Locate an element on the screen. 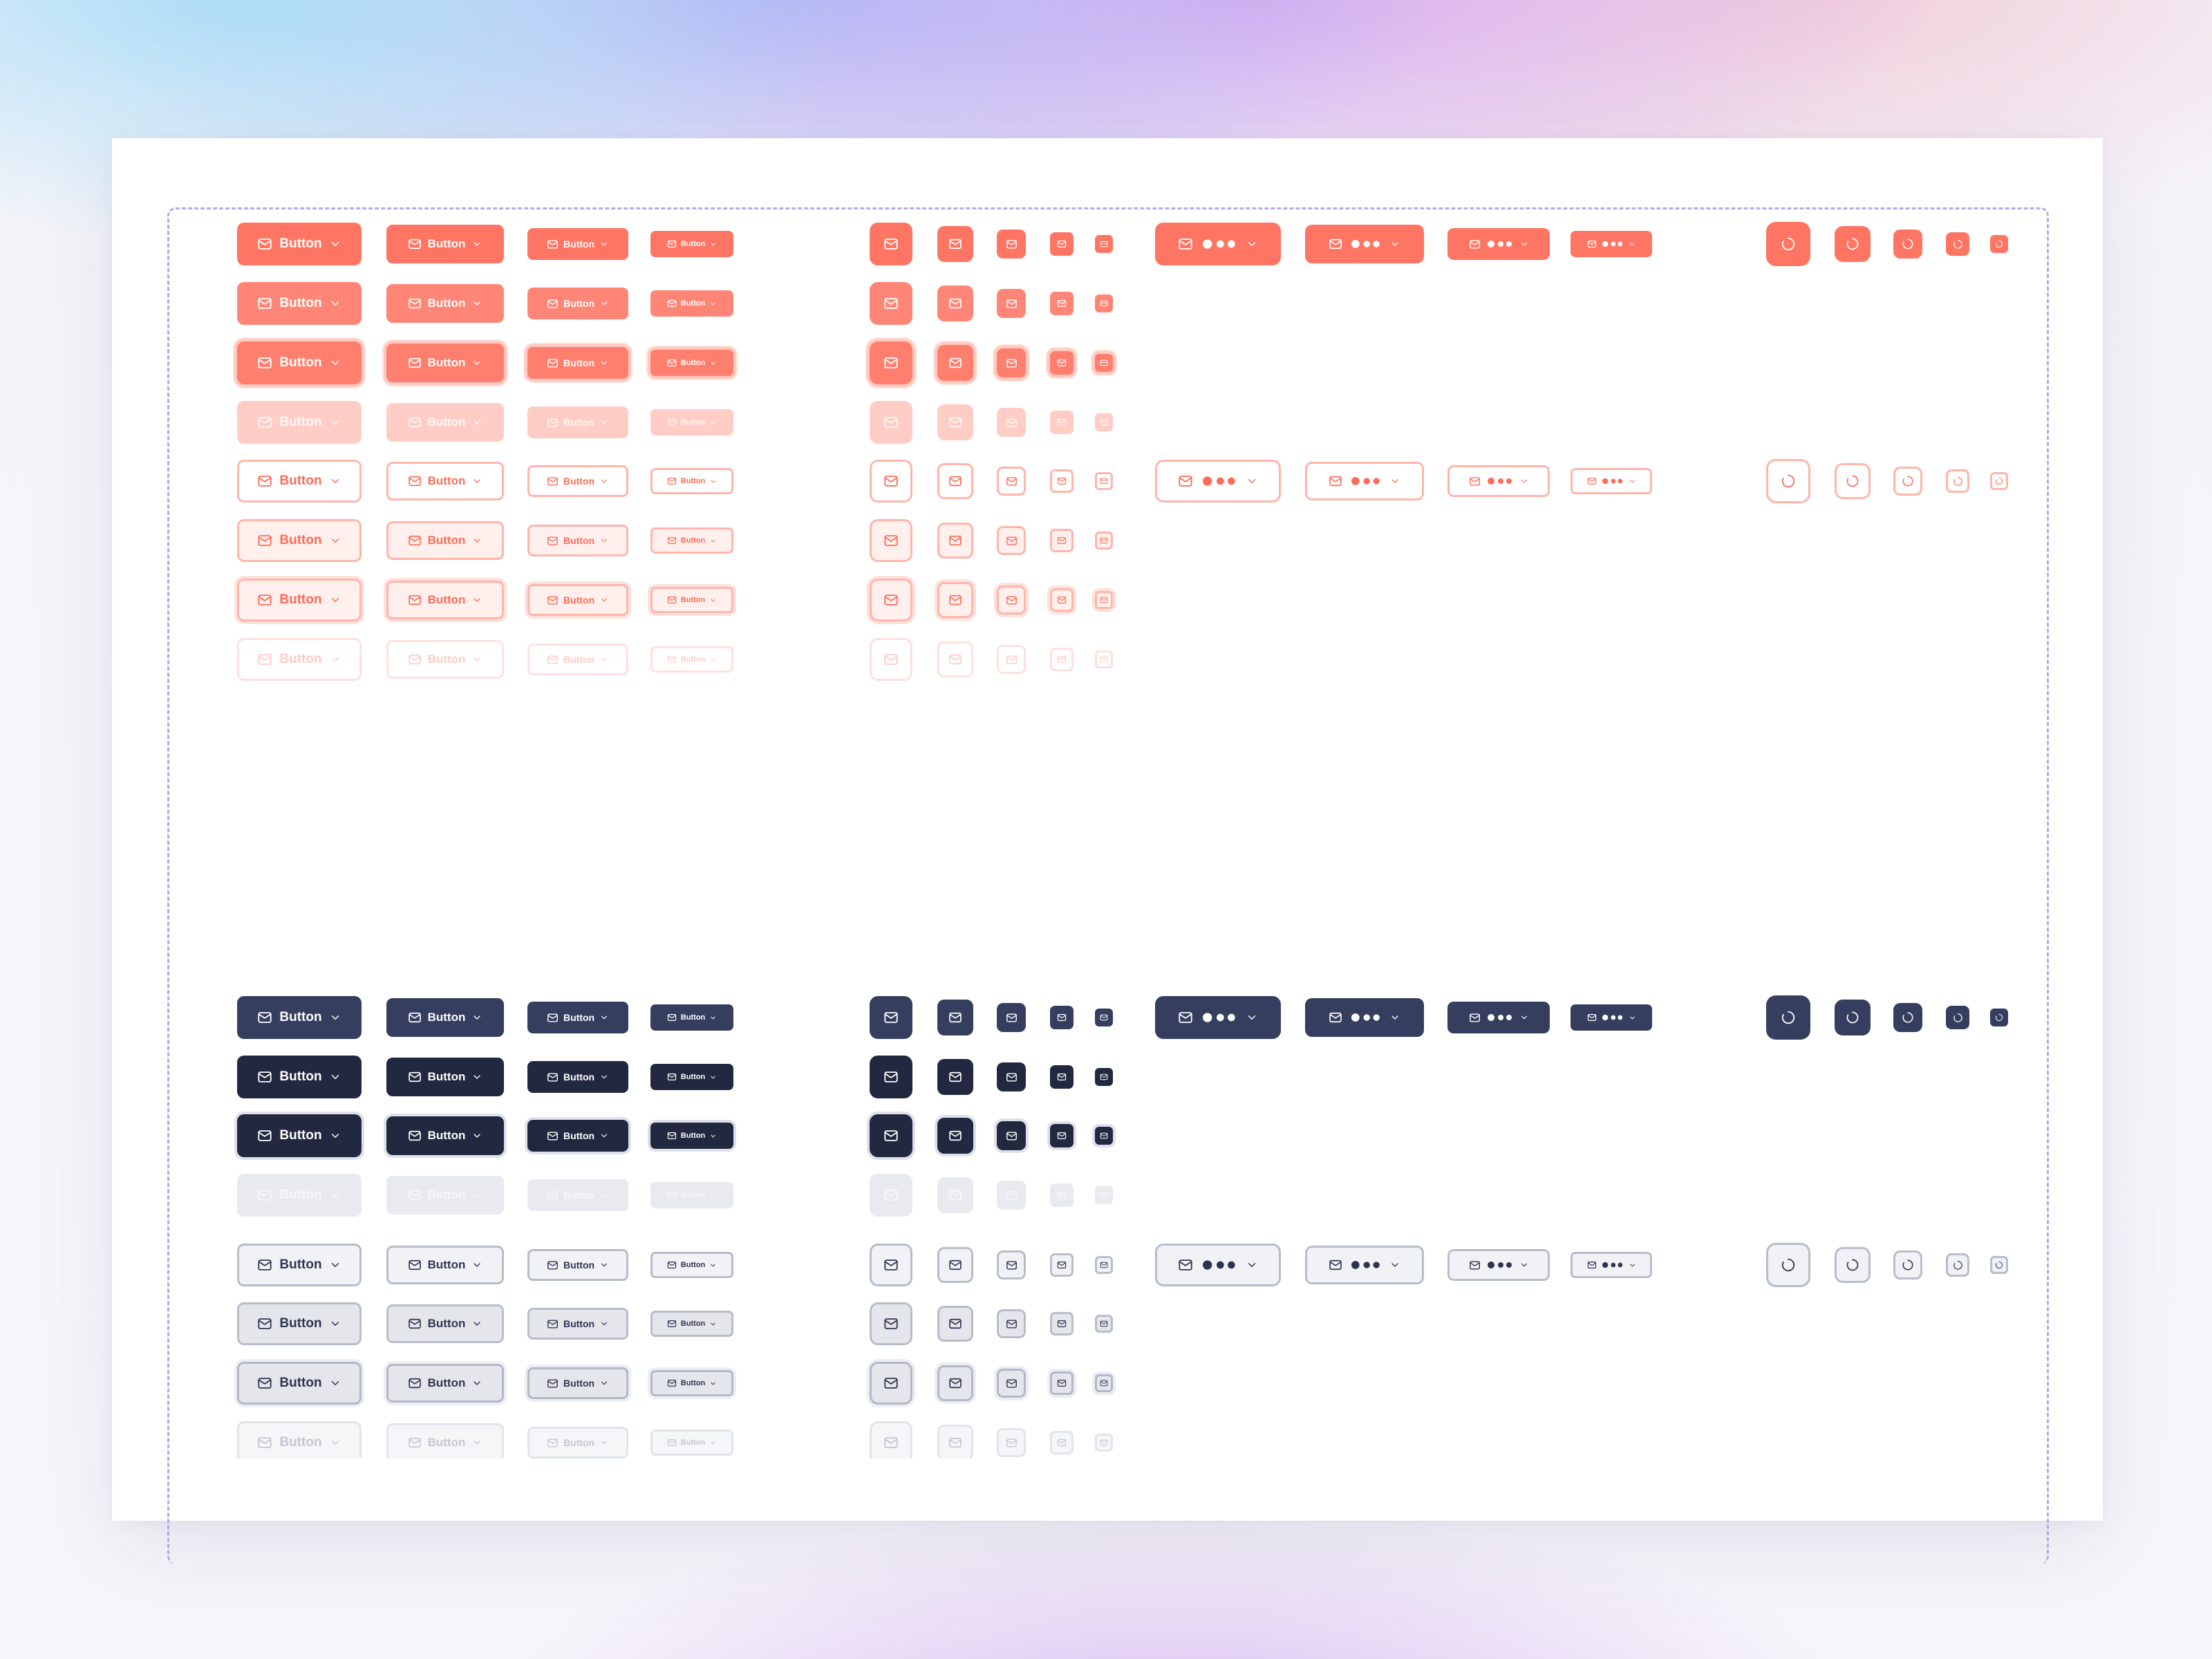  gray-outline-hover-button-lg: Button is located at coordinates (445, 1323).